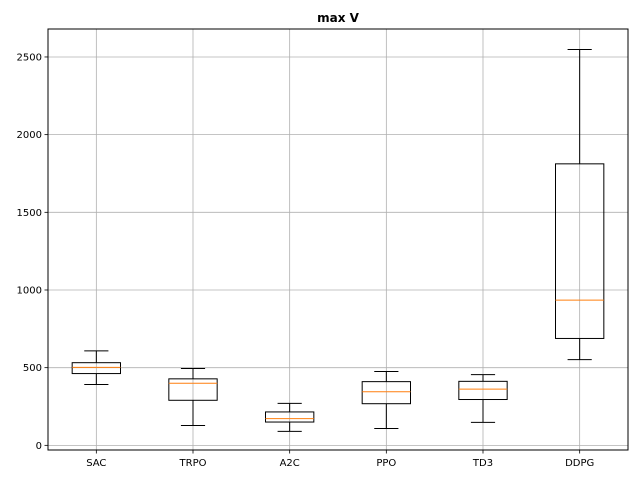 Image resolution: width=640 pixels, height=480 pixels. I want to click on box-group-ppo, so click(386, 400).